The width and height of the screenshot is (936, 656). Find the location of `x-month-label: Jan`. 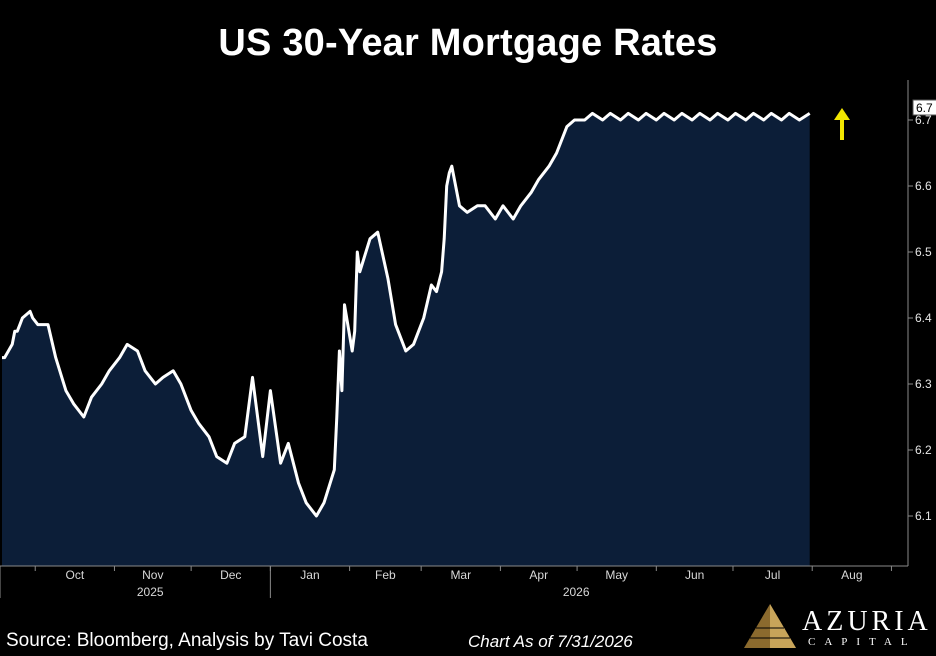

x-month-label: Jan is located at coordinates (309, 575).